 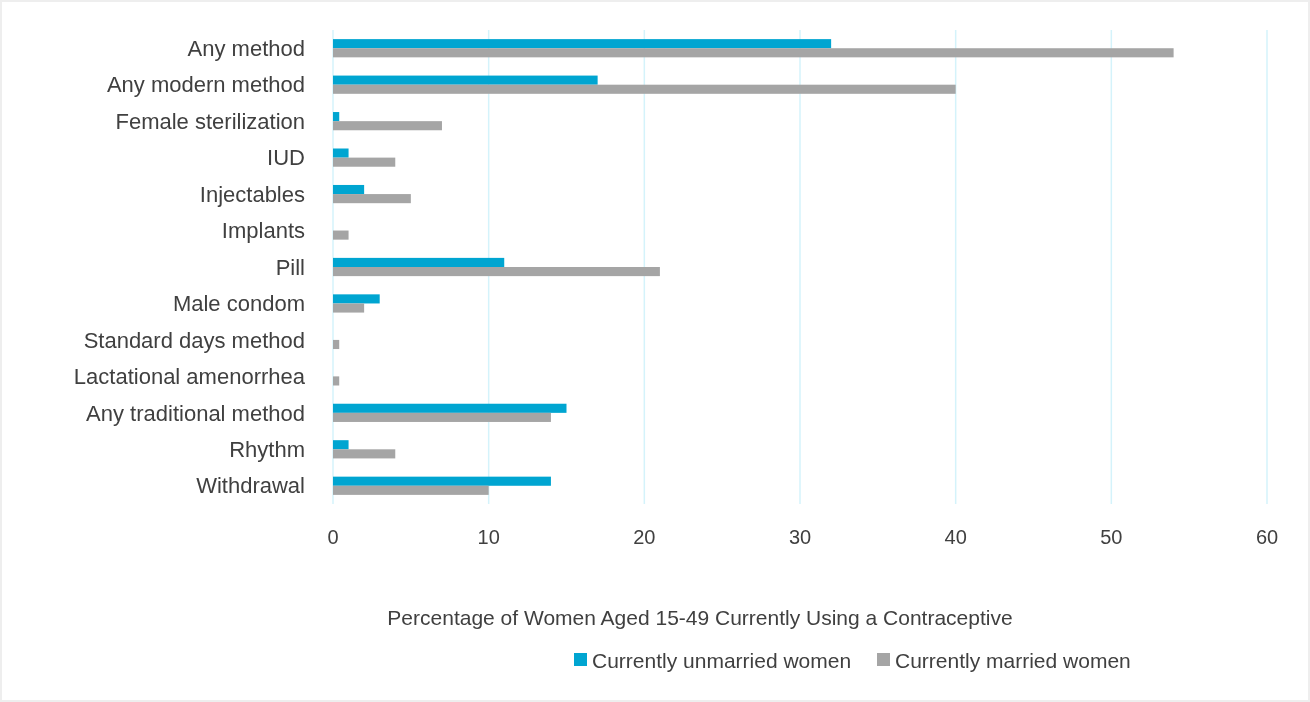 What do you see at coordinates (700, 617) in the screenshot?
I see `x-axis-title: Percentage of Women Aged 15-49 Currently Using a Contraceptive` at bounding box center [700, 617].